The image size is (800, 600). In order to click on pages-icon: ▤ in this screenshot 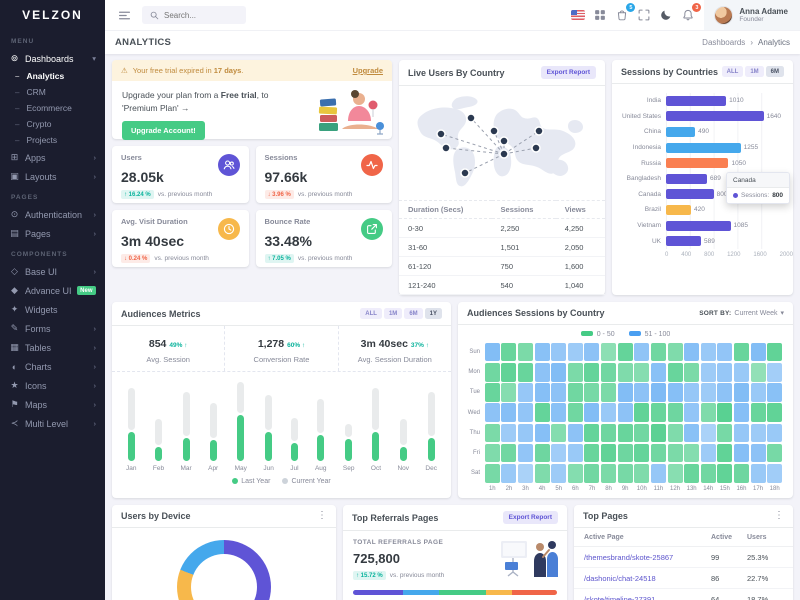, I will do `click(14, 233)`.